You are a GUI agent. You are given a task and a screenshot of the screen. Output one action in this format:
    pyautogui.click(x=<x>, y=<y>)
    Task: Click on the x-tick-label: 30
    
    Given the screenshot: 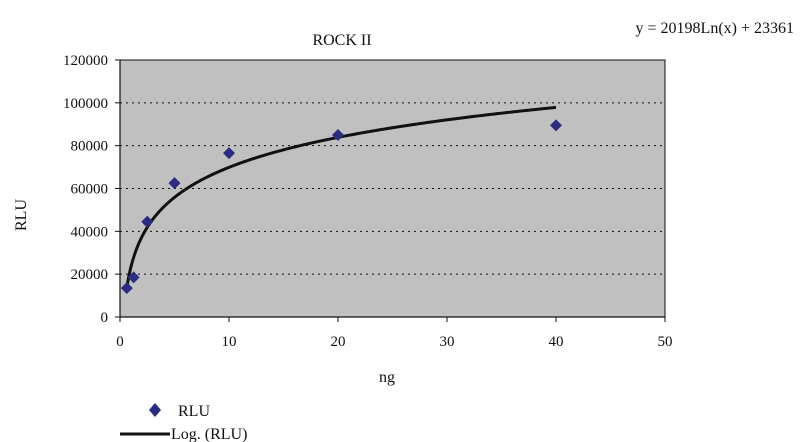 What is the action you would take?
    pyautogui.click(x=447, y=342)
    